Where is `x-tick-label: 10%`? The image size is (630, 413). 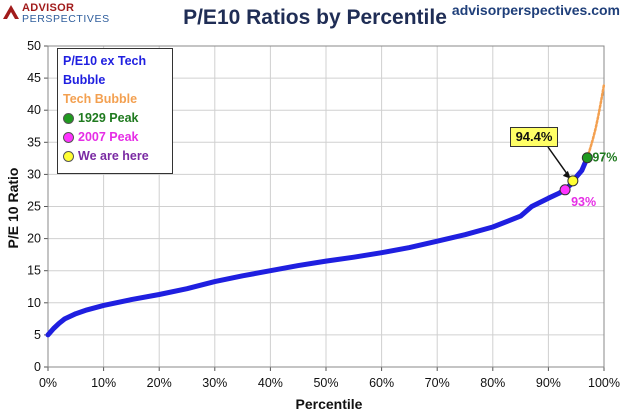 x-tick-label: 10% is located at coordinates (103, 383).